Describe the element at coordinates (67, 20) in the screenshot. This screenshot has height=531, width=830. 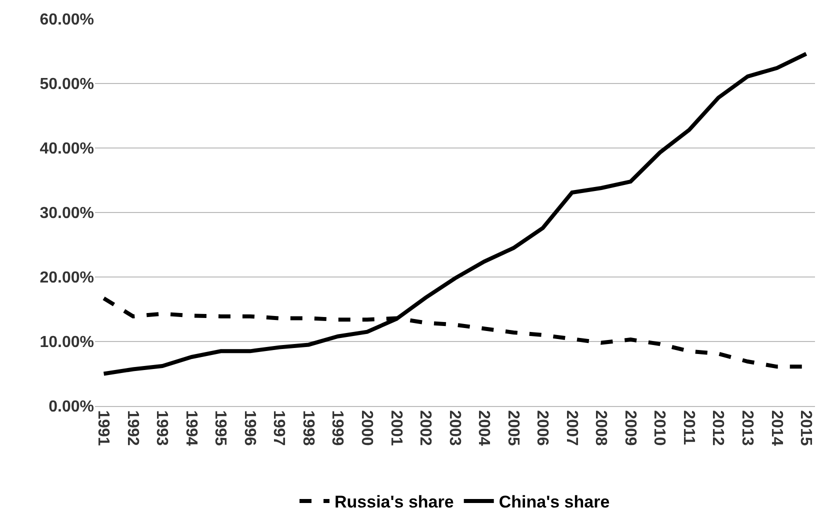
I see `y-tick-label: 60.00%` at that location.